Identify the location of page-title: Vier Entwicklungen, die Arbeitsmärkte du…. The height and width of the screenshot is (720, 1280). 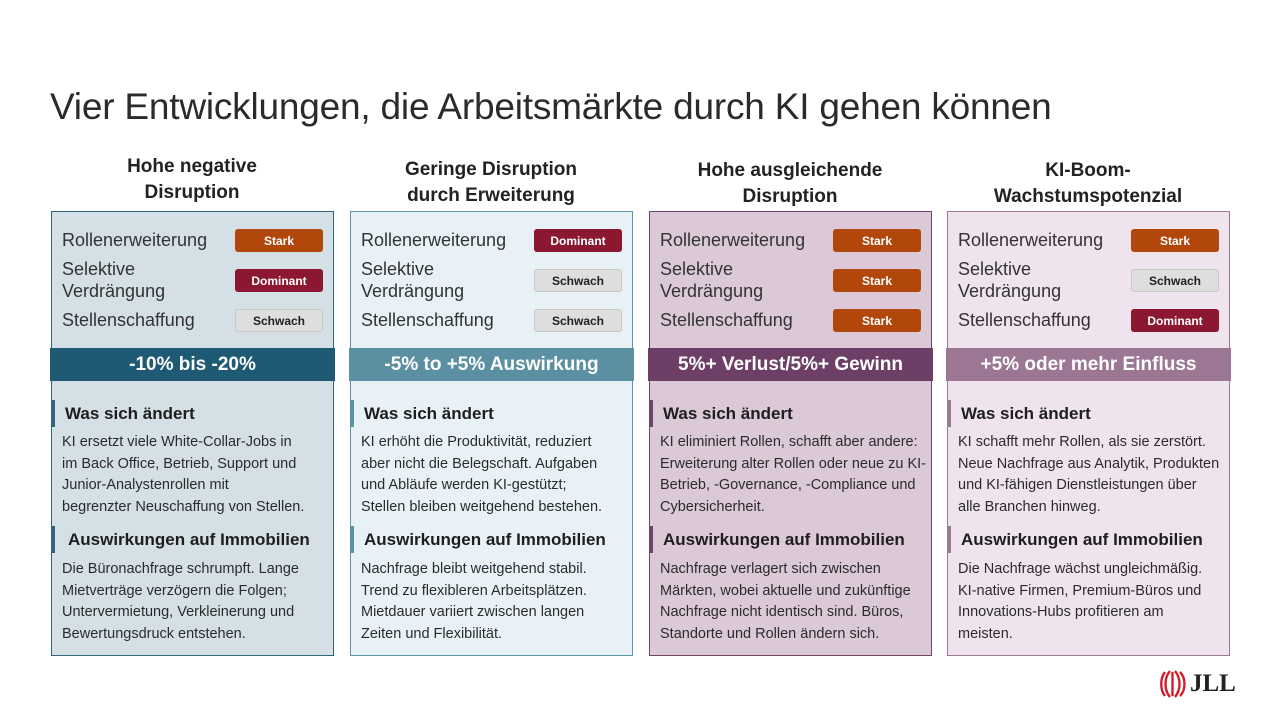
(551, 106).